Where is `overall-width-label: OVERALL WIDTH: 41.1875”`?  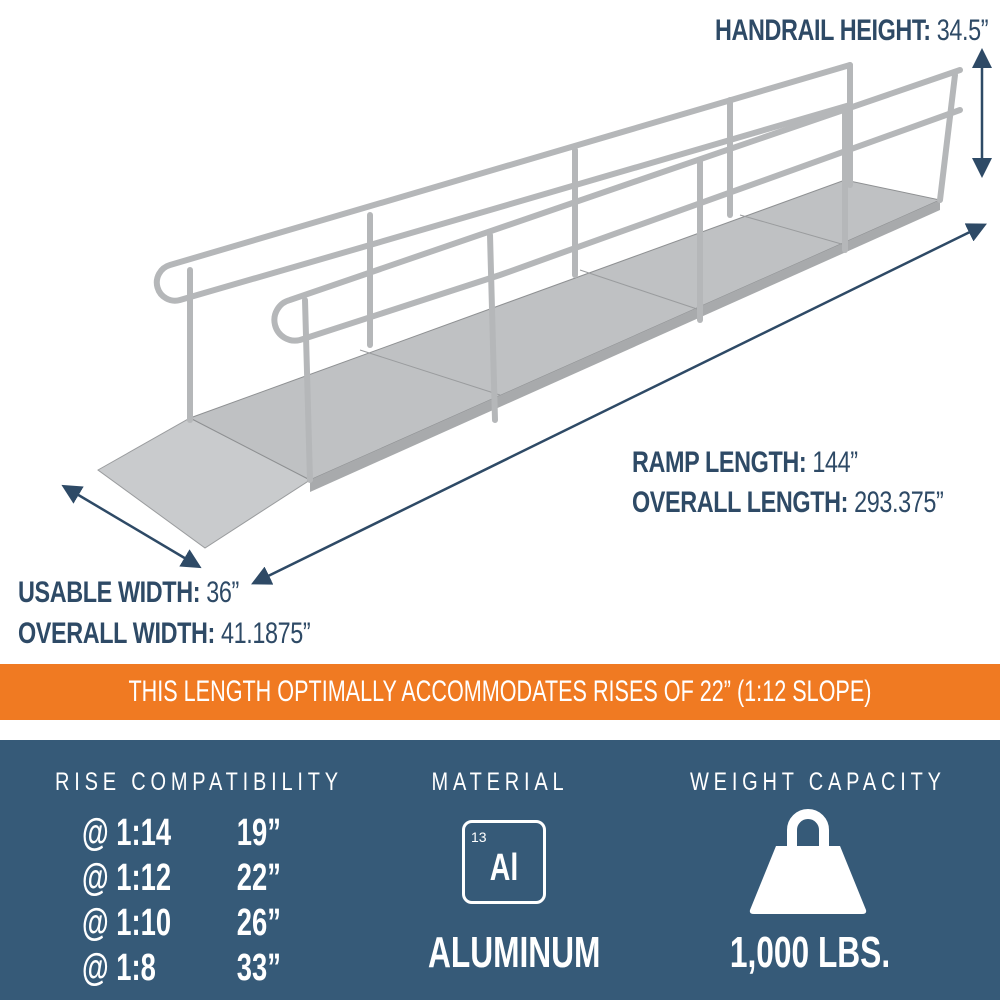
overall-width-label: OVERALL WIDTH: 41.1875” is located at coordinates (164, 633).